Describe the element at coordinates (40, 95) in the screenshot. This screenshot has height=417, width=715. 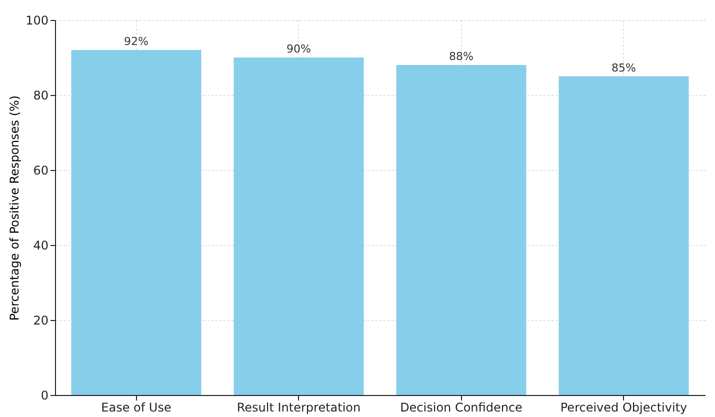
I see `y-tick-label: 80` at that location.